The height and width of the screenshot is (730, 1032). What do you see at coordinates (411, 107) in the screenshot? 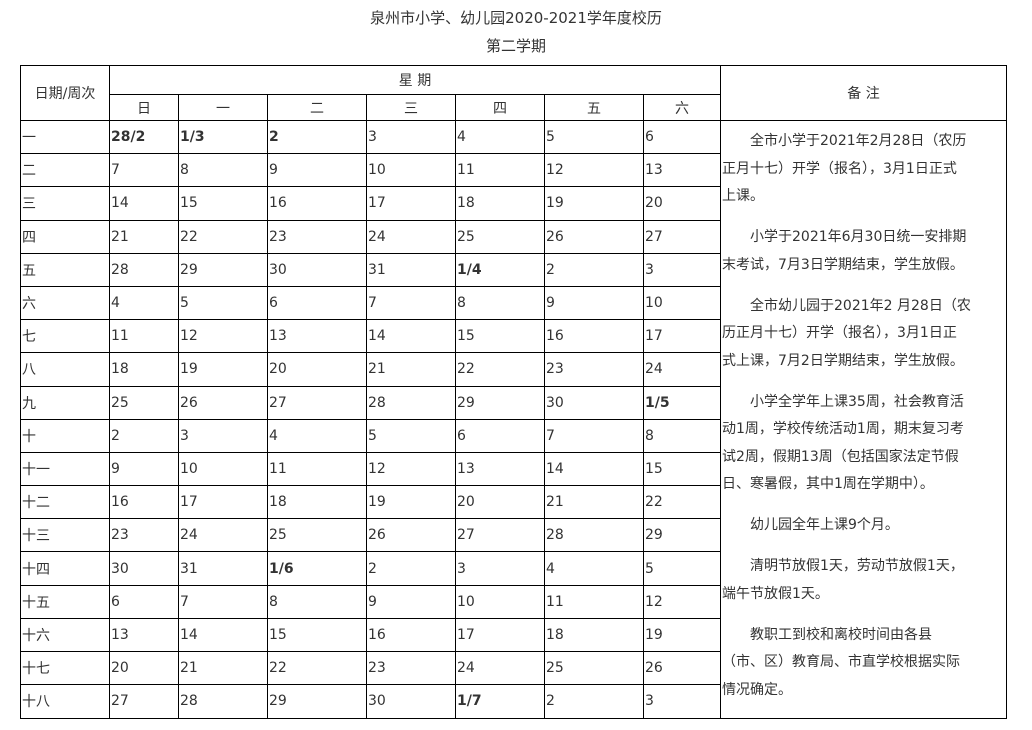
I see `weekday-header: 三` at bounding box center [411, 107].